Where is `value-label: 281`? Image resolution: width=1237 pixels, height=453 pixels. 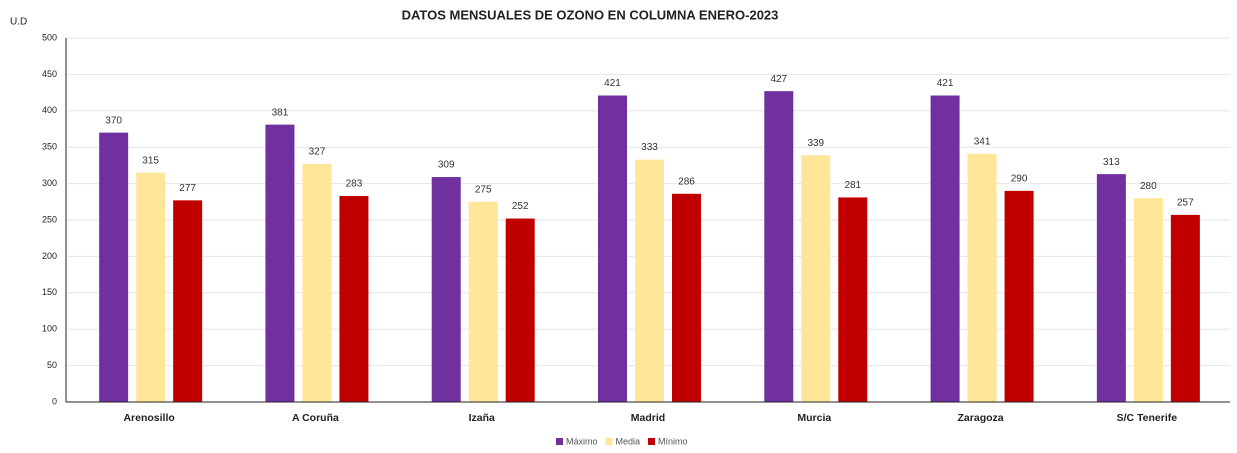
value-label: 281 is located at coordinates (852, 185).